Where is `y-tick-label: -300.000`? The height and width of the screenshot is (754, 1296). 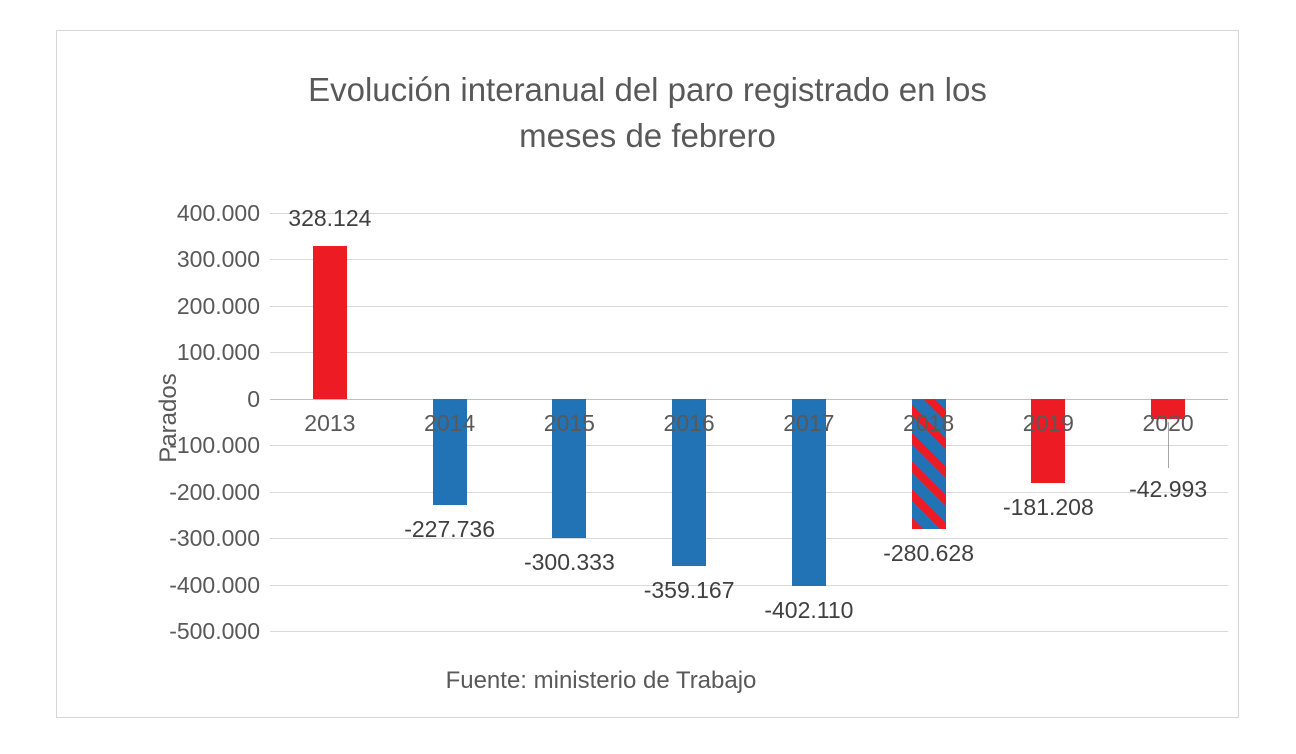 y-tick-label: -300.000 is located at coordinates (214, 538).